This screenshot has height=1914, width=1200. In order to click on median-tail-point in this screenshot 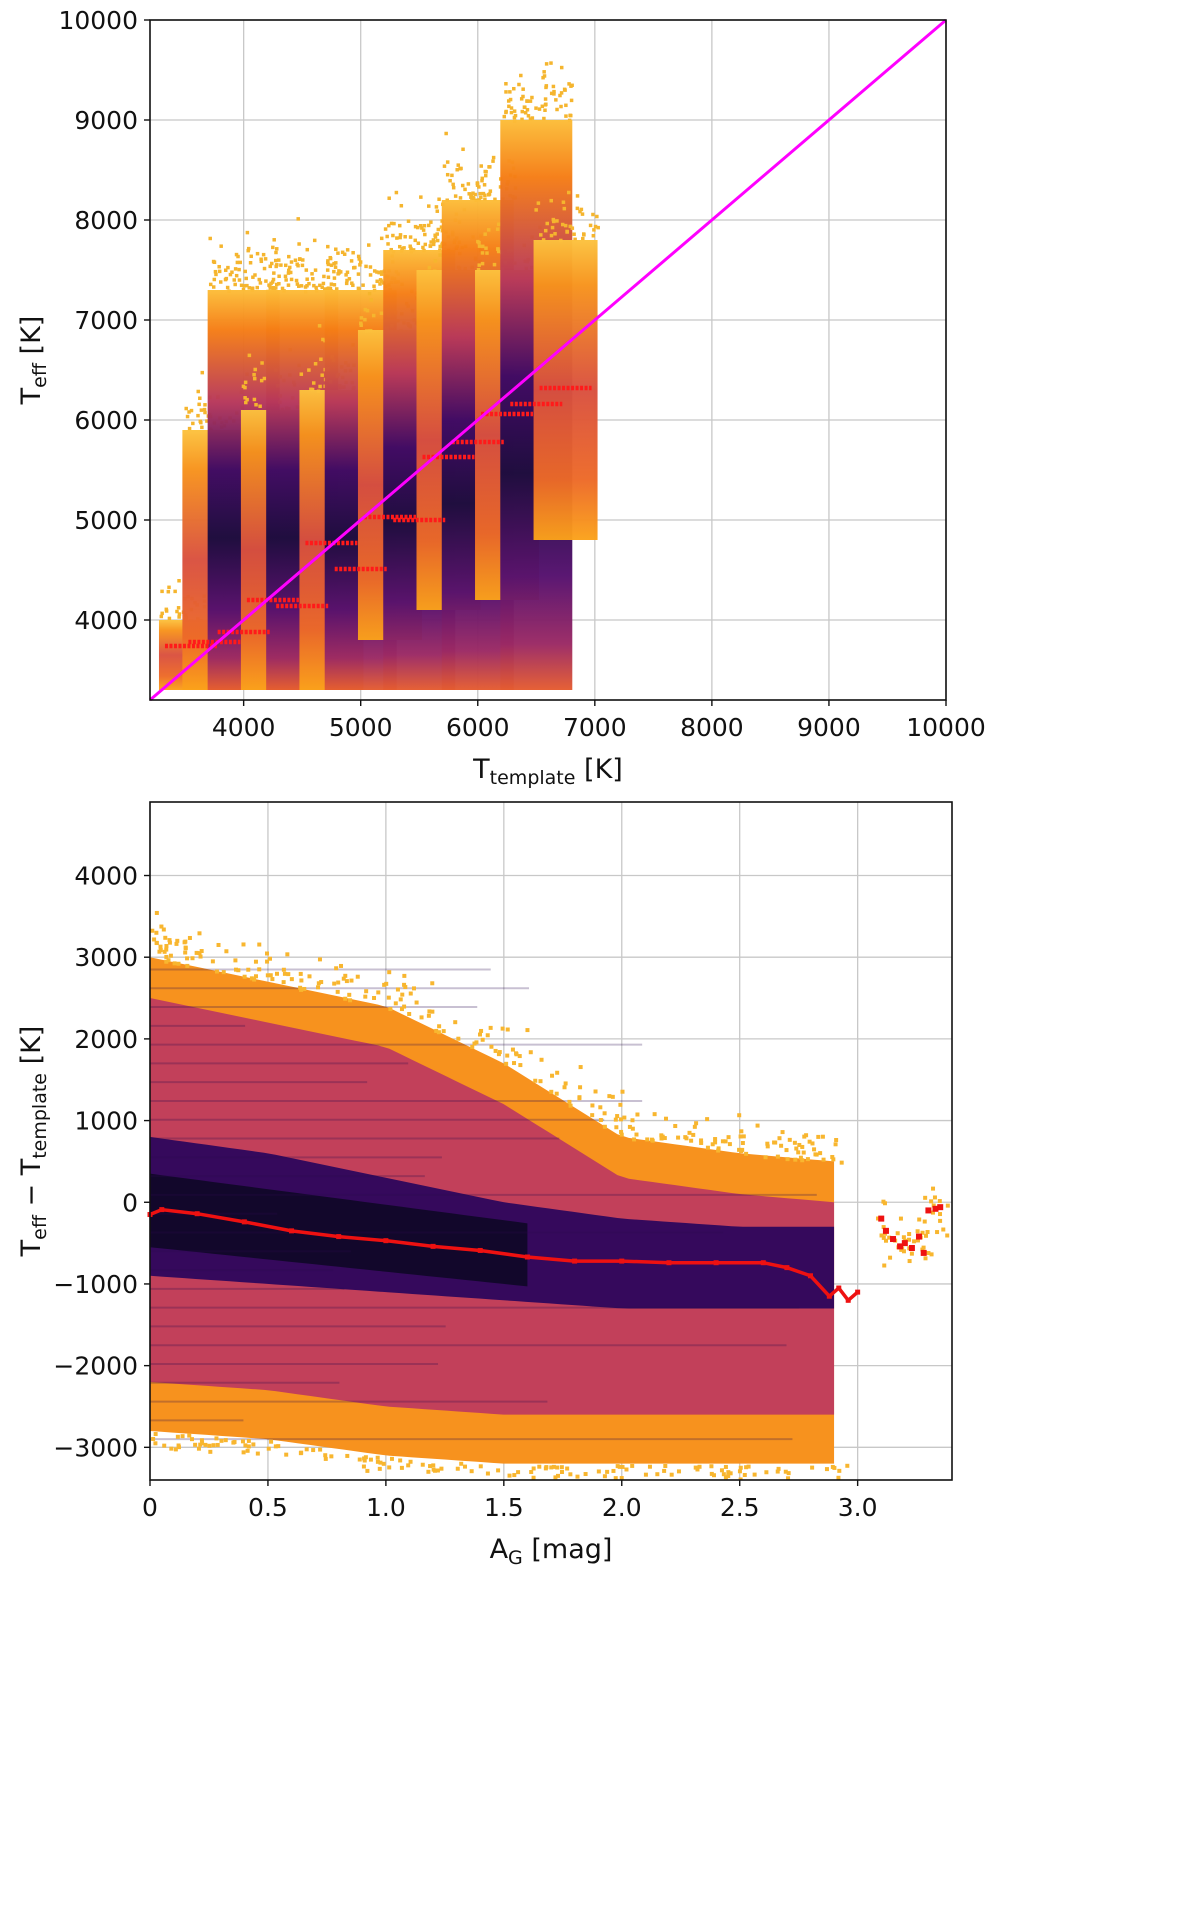, I will do `click(900, 1246)`.